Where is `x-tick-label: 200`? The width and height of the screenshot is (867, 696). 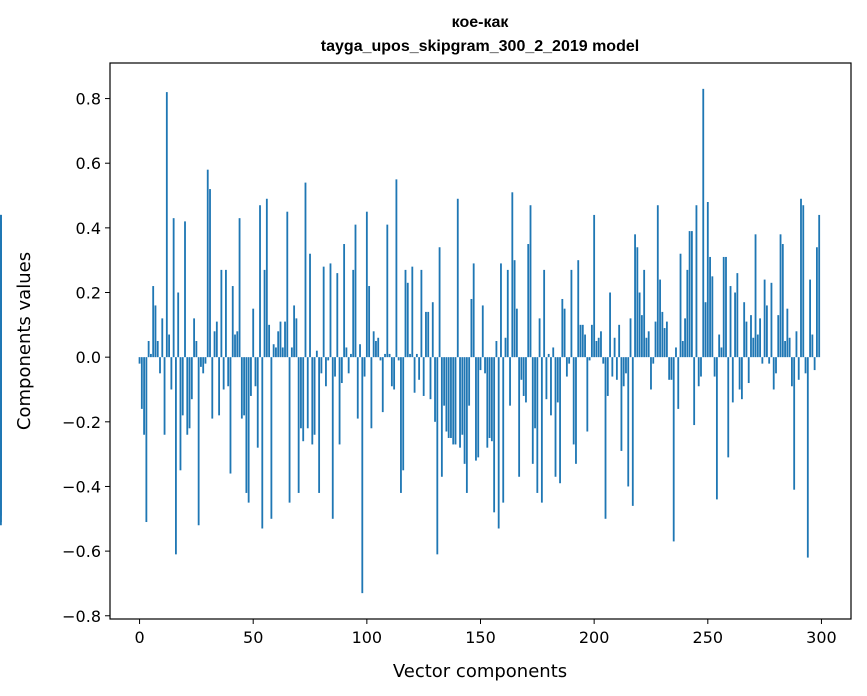 x-tick-label: 200 is located at coordinates (594, 637).